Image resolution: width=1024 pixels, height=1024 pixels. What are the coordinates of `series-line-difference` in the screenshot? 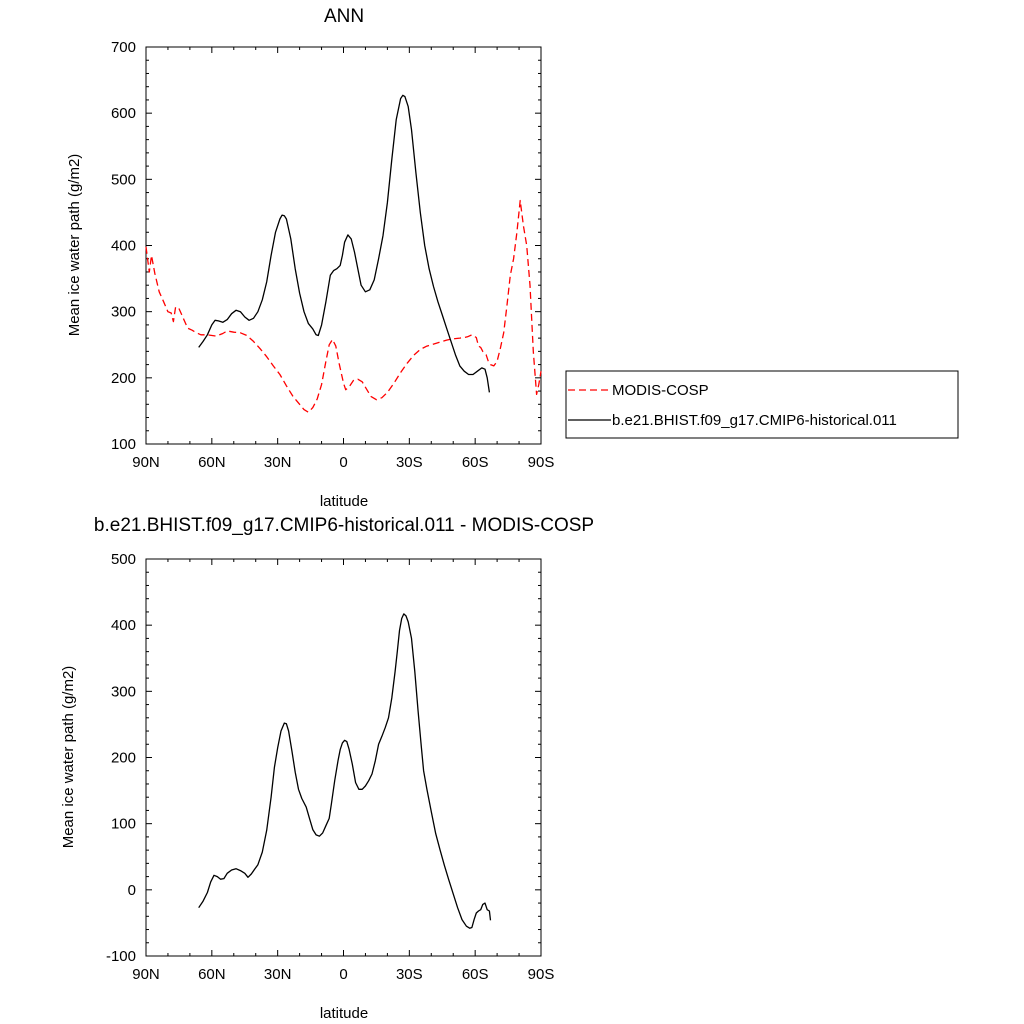 It's located at (345, 771).